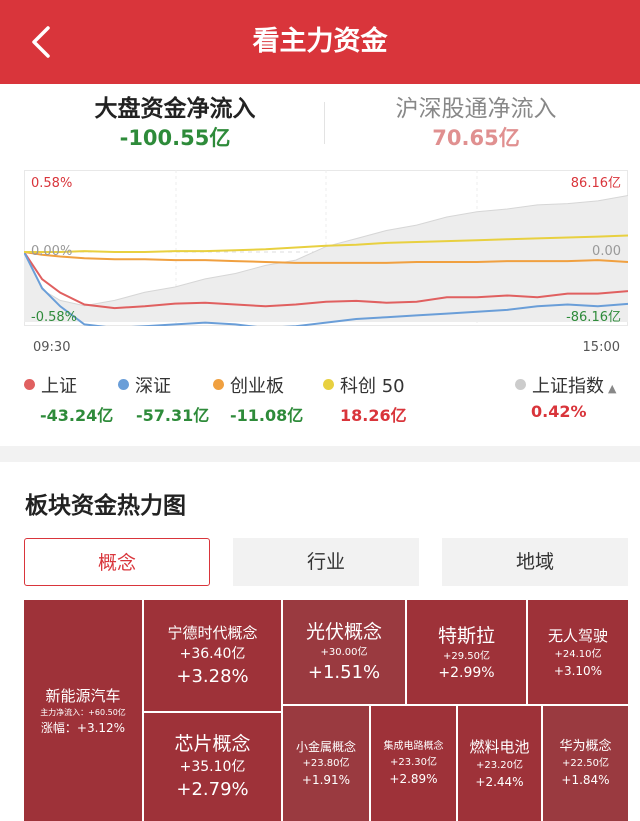 The height and width of the screenshot is (821, 640). What do you see at coordinates (117, 562) in the screenshot?
I see `tab-concept: 概念` at bounding box center [117, 562].